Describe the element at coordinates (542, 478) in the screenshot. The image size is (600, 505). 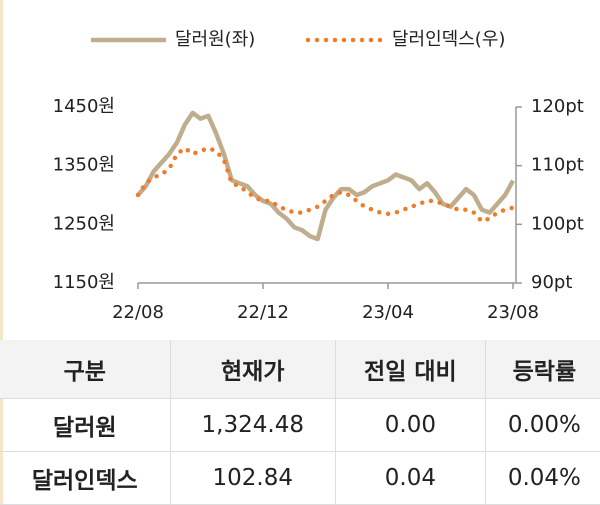
I see `cell: 0.04%` at that location.